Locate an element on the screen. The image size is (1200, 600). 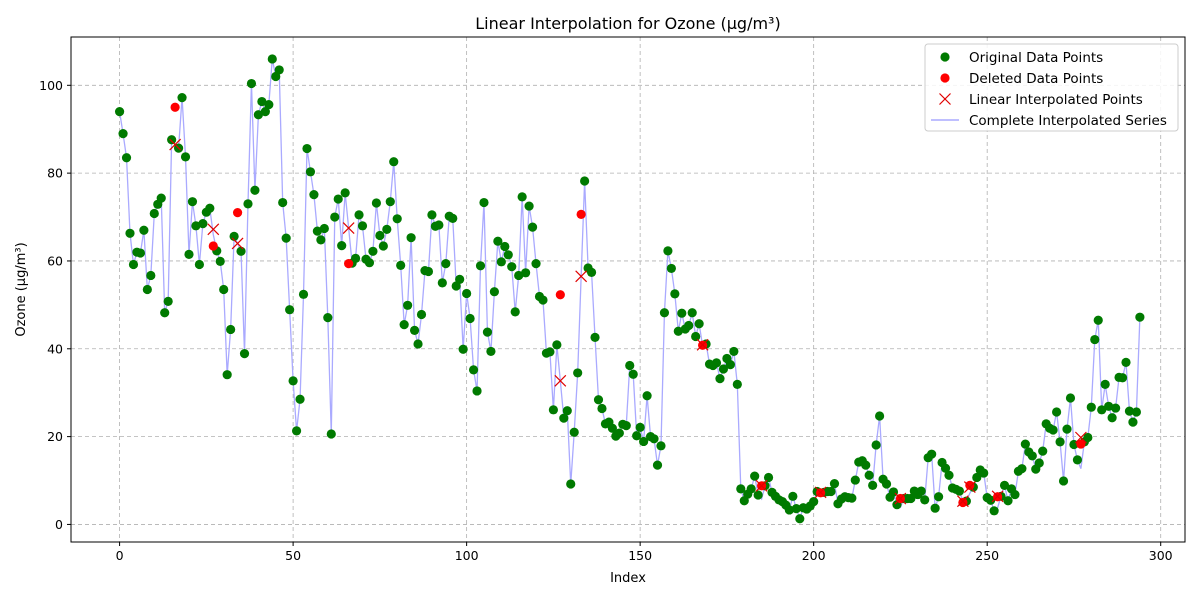
legend-label-interpolated: Linear Interpolated Points is located at coordinates (1056, 100).